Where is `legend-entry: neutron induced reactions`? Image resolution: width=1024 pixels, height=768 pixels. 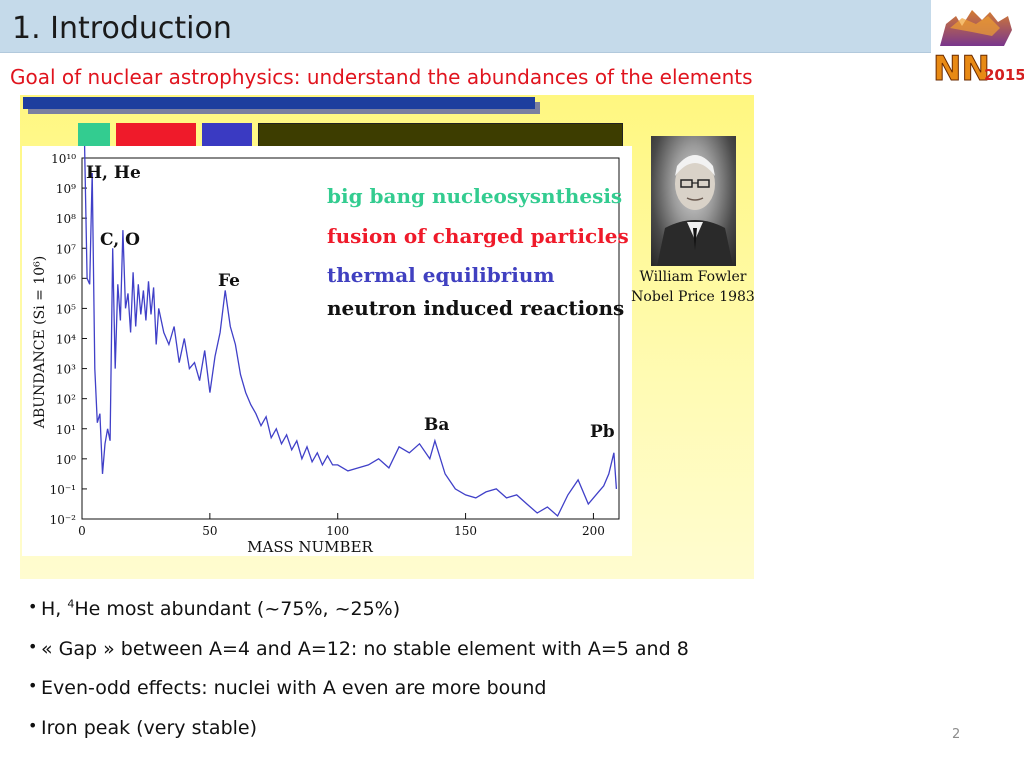 legend-entry: neutron induced reactions is located at coordinates (475, 308).